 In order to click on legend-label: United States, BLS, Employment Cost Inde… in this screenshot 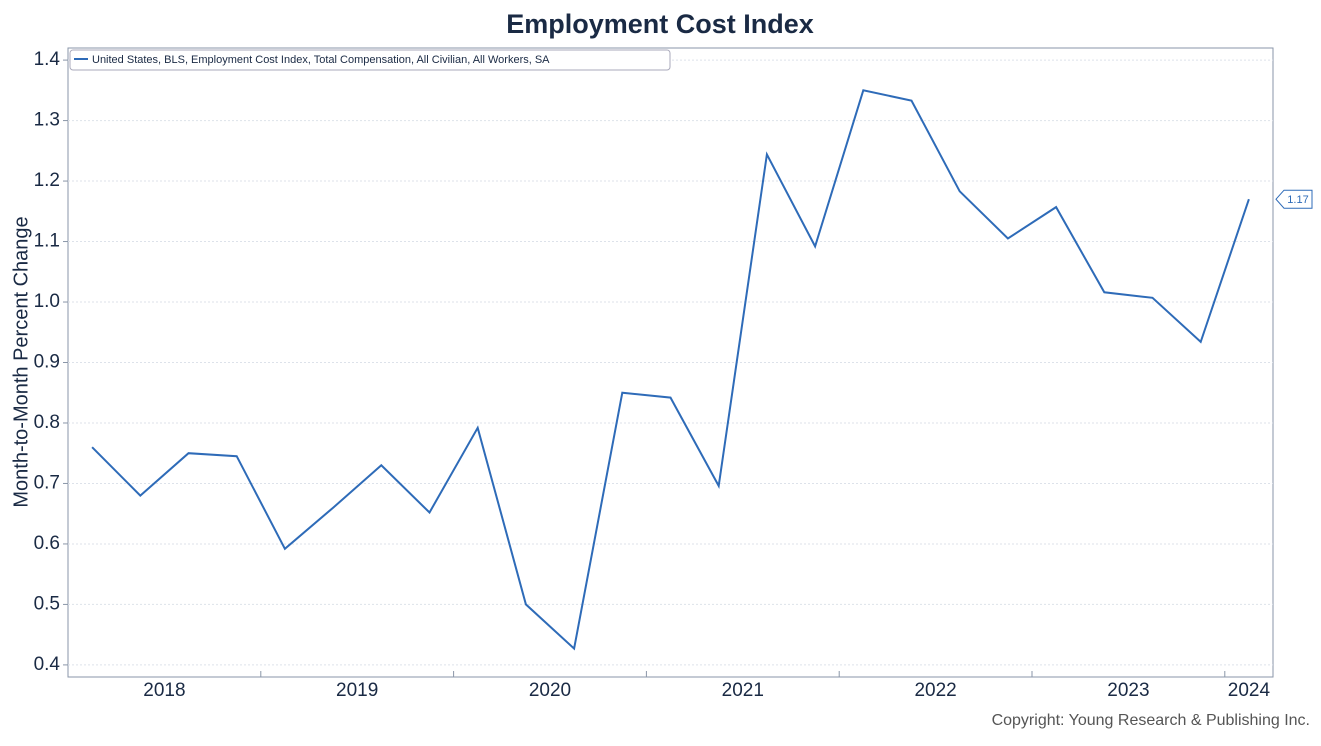, I will do `click(321, 60)`.